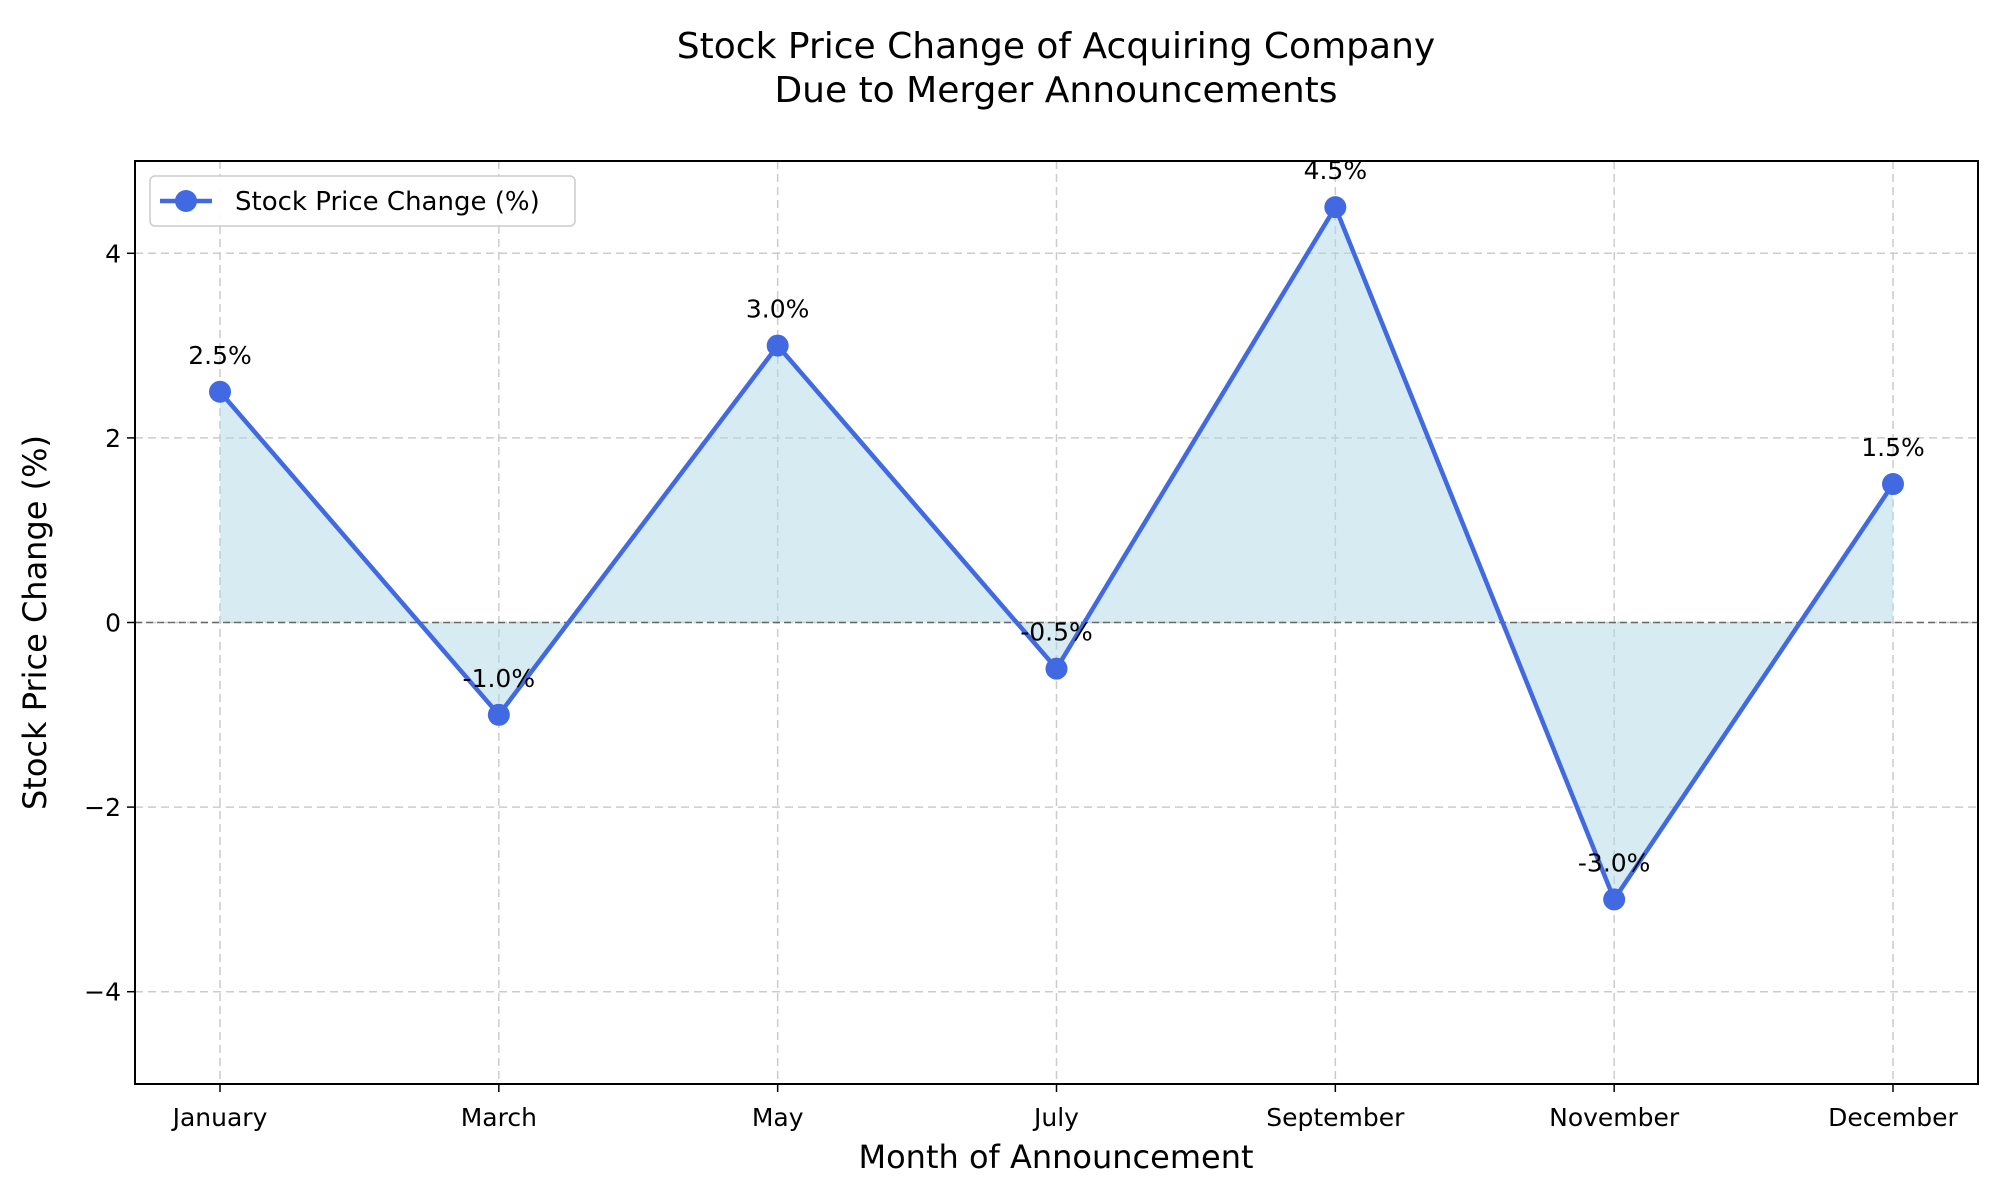 The image size is (2000, 1200). Describe the element at coordinates (113, 253) in the screenshot. I see `y-tick-label: 4` at that location.